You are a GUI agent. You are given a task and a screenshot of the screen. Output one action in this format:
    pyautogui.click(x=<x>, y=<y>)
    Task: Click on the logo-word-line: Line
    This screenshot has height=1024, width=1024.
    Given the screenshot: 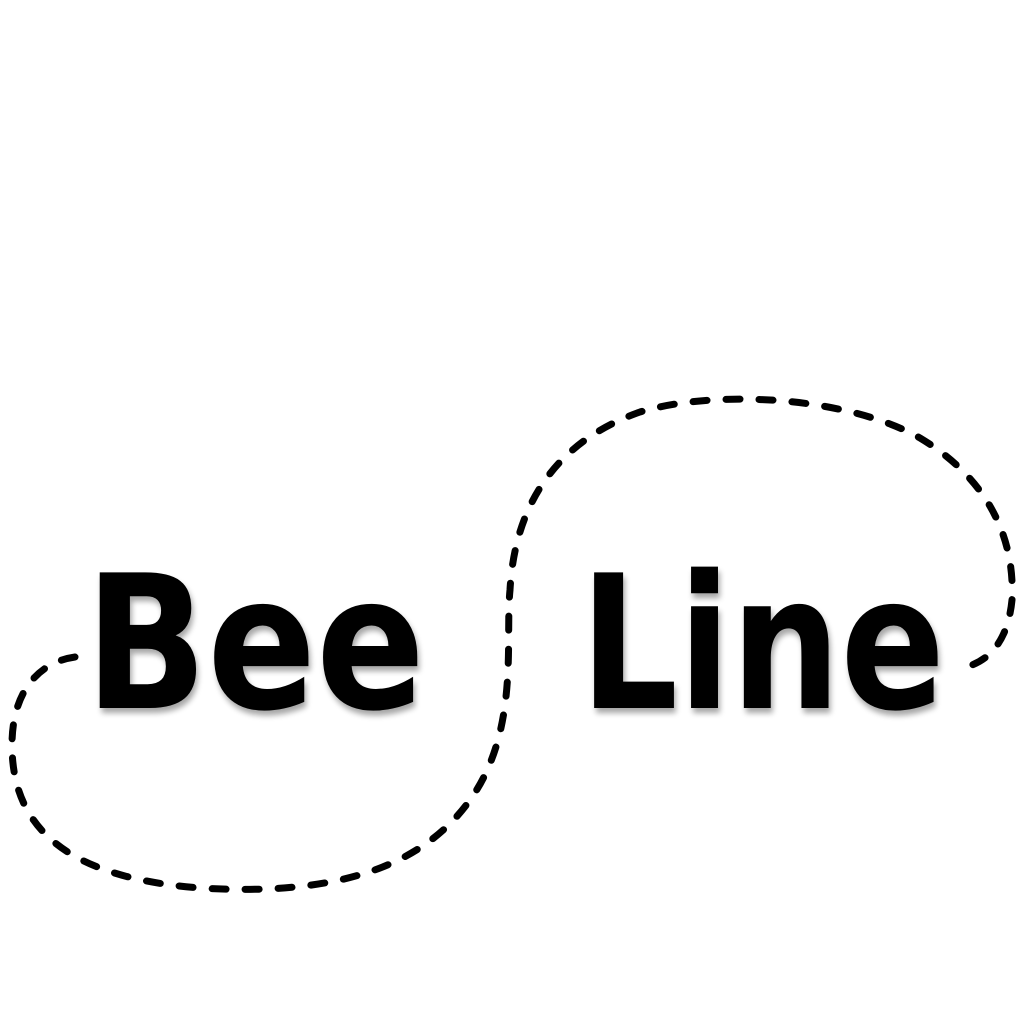 What is the action you would take?
    pyautogui.click(x=762, y=643)
    